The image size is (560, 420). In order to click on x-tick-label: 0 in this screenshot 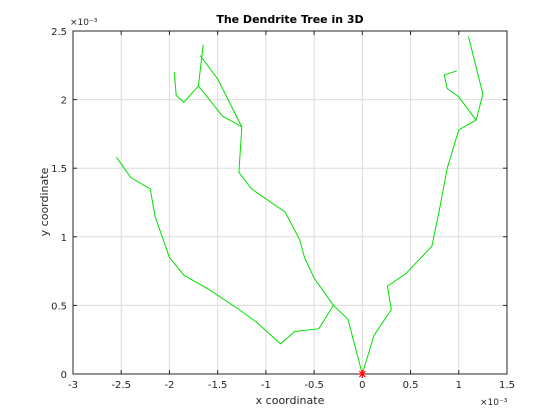, I will do `click(362, 385)`.